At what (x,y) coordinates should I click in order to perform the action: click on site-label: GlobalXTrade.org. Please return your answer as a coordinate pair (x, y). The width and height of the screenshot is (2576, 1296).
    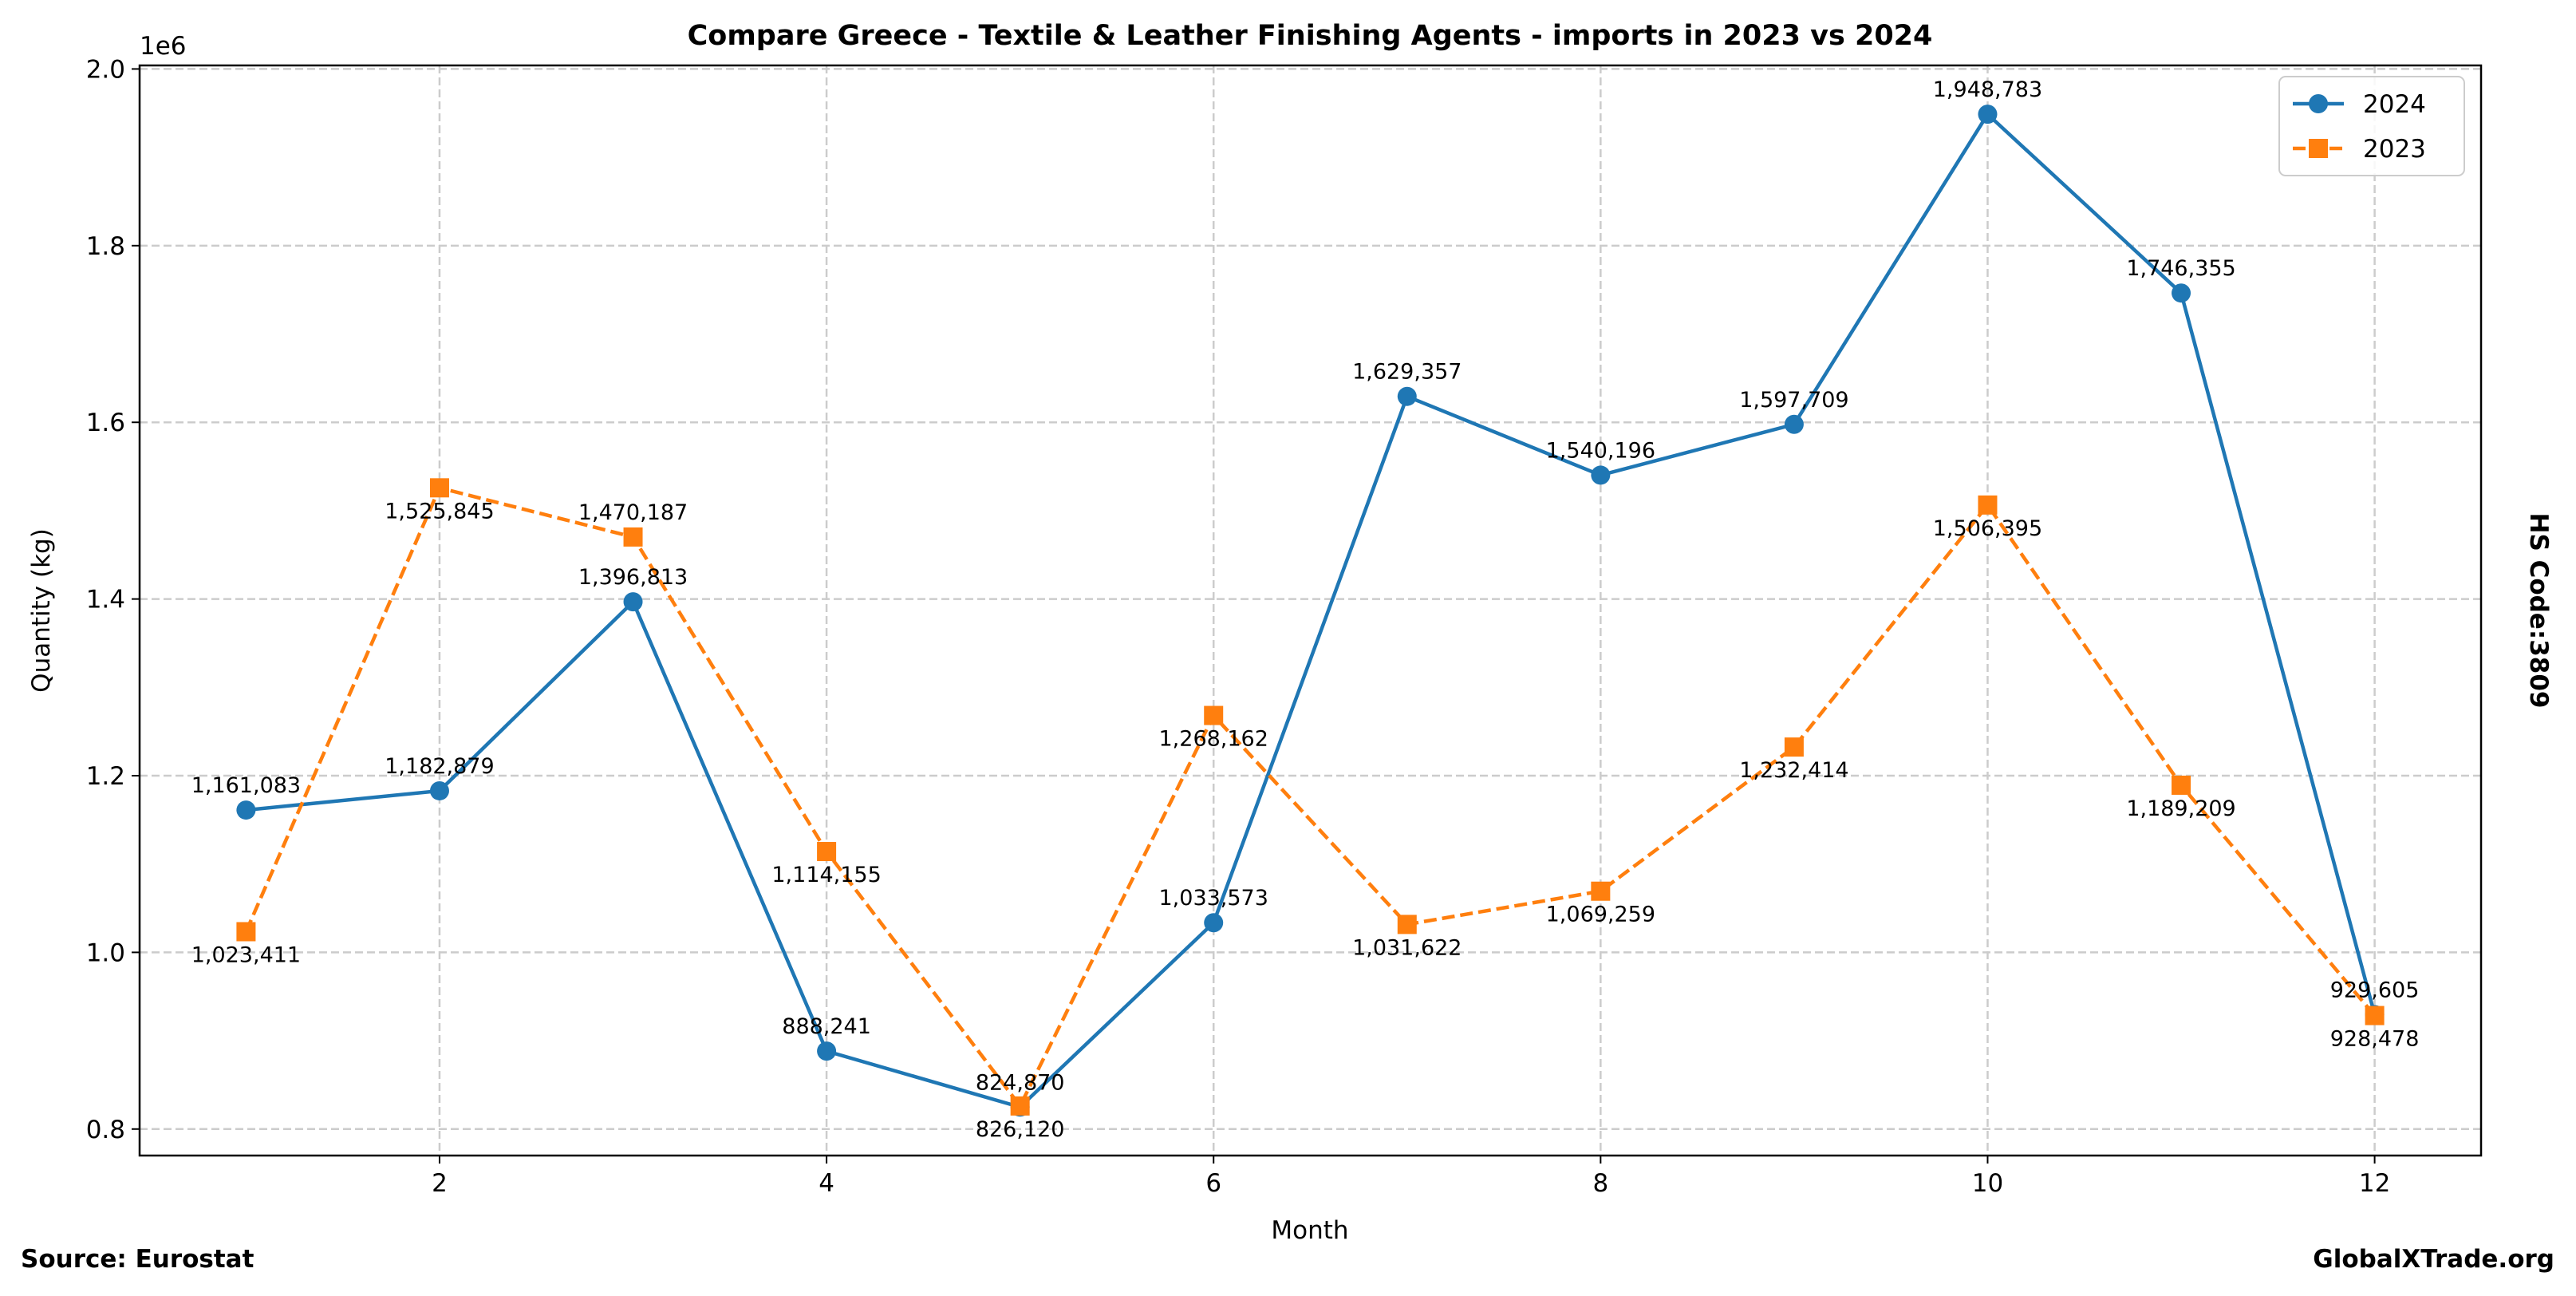
    Looking at the image, I should click on (2433, 1260).